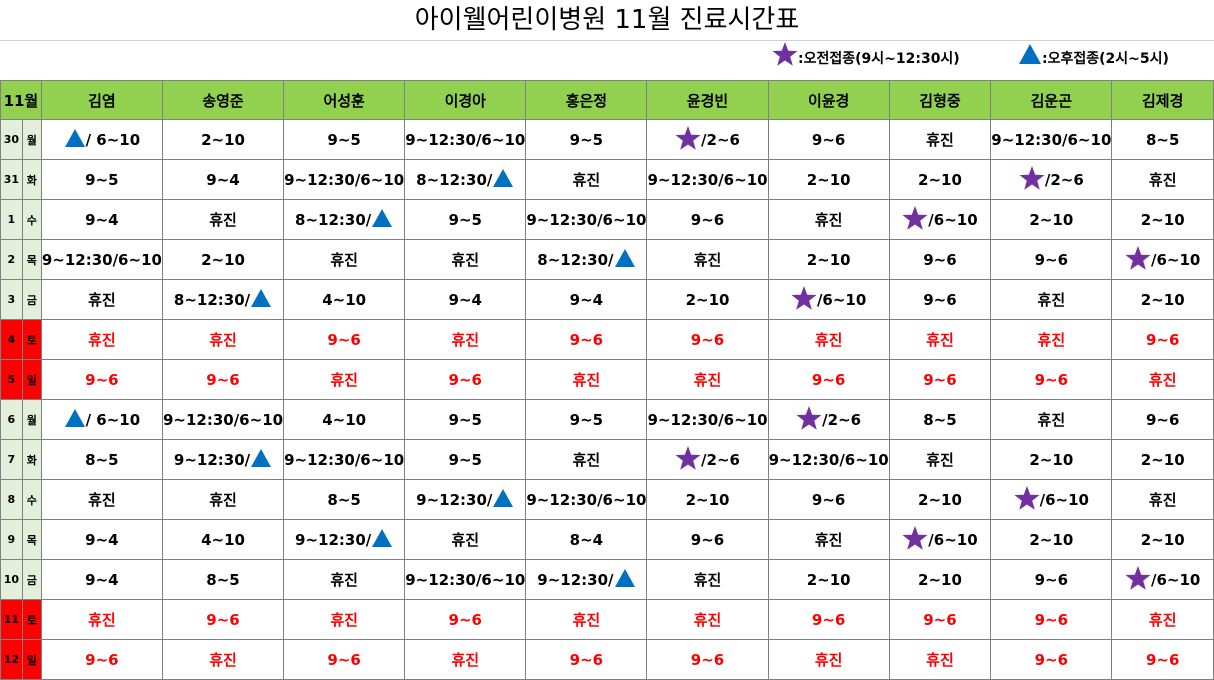 This screenshot has height=680, width=1214. I want to click on table-row: 3 금 휴진 8~12:30/4~10 9~4 9~4 2~10/6~10 9~6 휴진 2~10, so click(607, 299).